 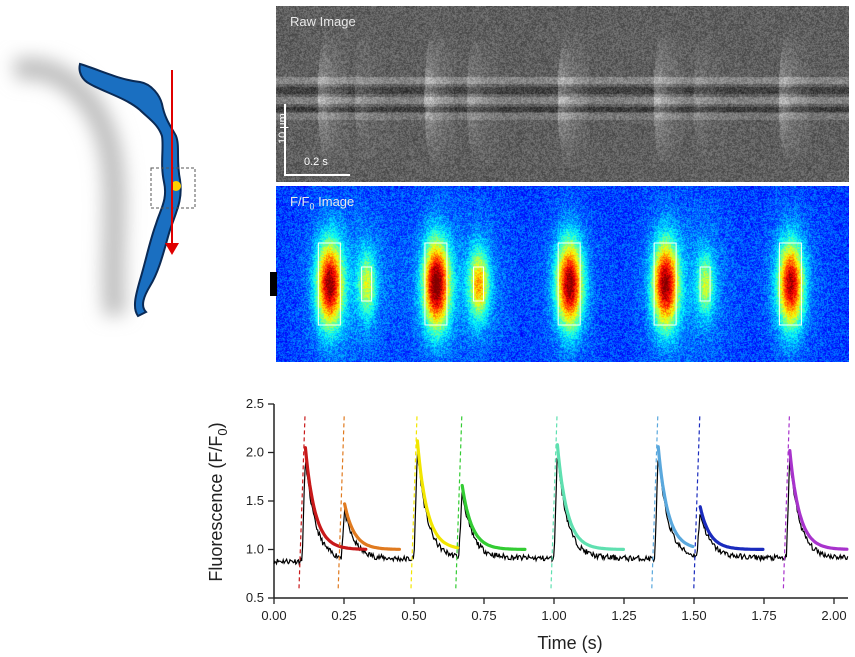 What do you see at coordinates (553, 615) in the screenshot?
I see `x-tick-label: 1.00` at bounding box center [553, 615].